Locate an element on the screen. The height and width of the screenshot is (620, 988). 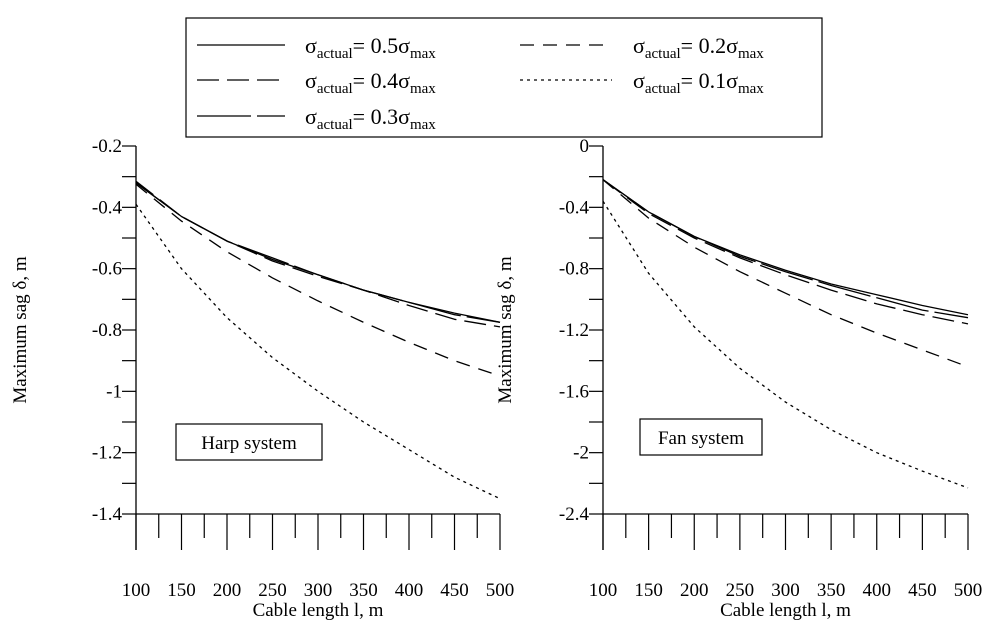
legend-label-s05: σactual= 0.5σmax is located at coordinates (370, 47).